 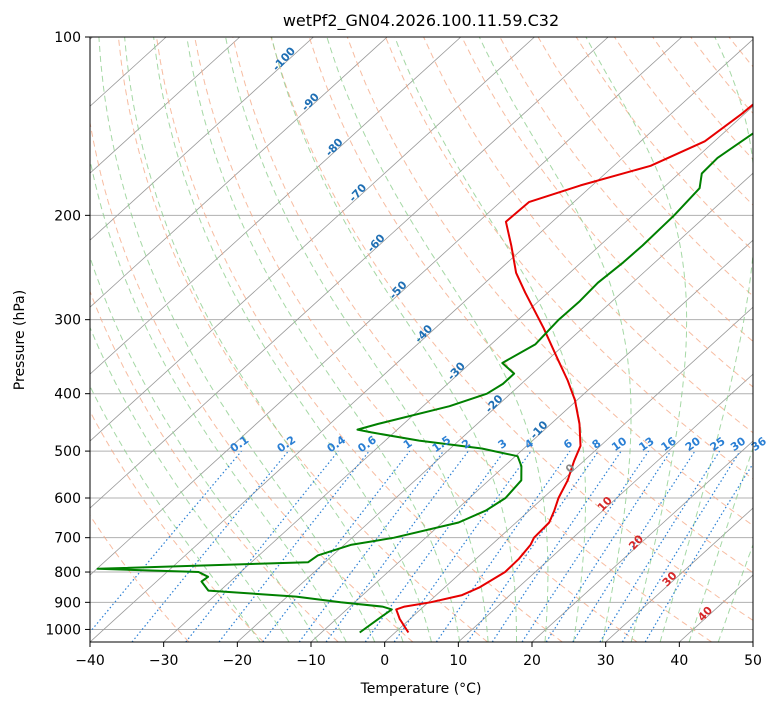 I want to click on mixing-ratio-label: 0.4, so click(x=337, y=444).